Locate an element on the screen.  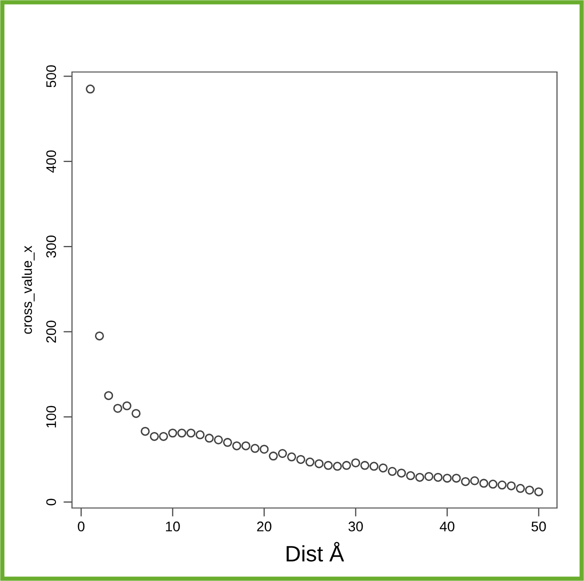
y-axis-title: cross_value_x is located at coordinates (28, 290).